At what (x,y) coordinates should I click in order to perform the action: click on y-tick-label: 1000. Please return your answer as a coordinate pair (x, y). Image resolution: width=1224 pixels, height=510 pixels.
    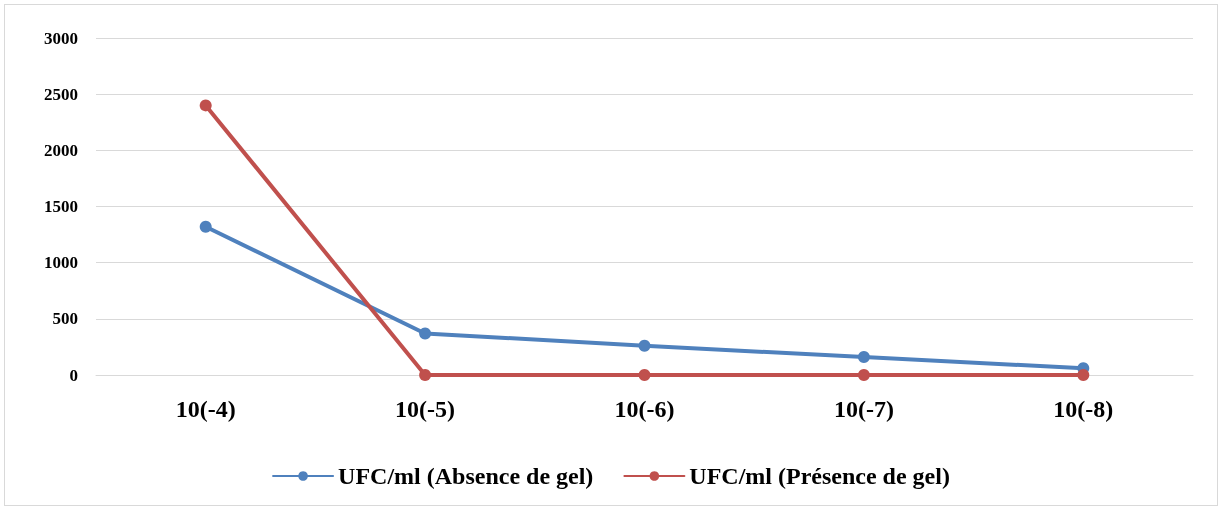
    Looking at the image, I should click on (61, 263).